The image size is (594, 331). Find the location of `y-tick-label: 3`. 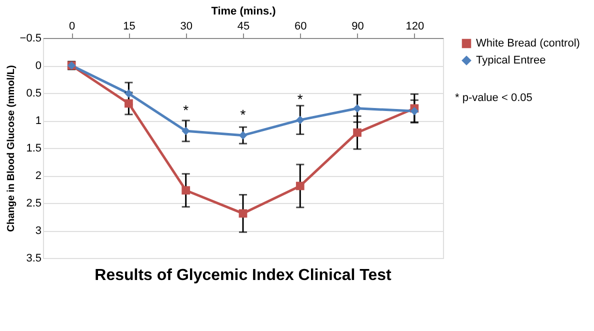

y-tick-label: 3 is located at coordinates (38, 231).